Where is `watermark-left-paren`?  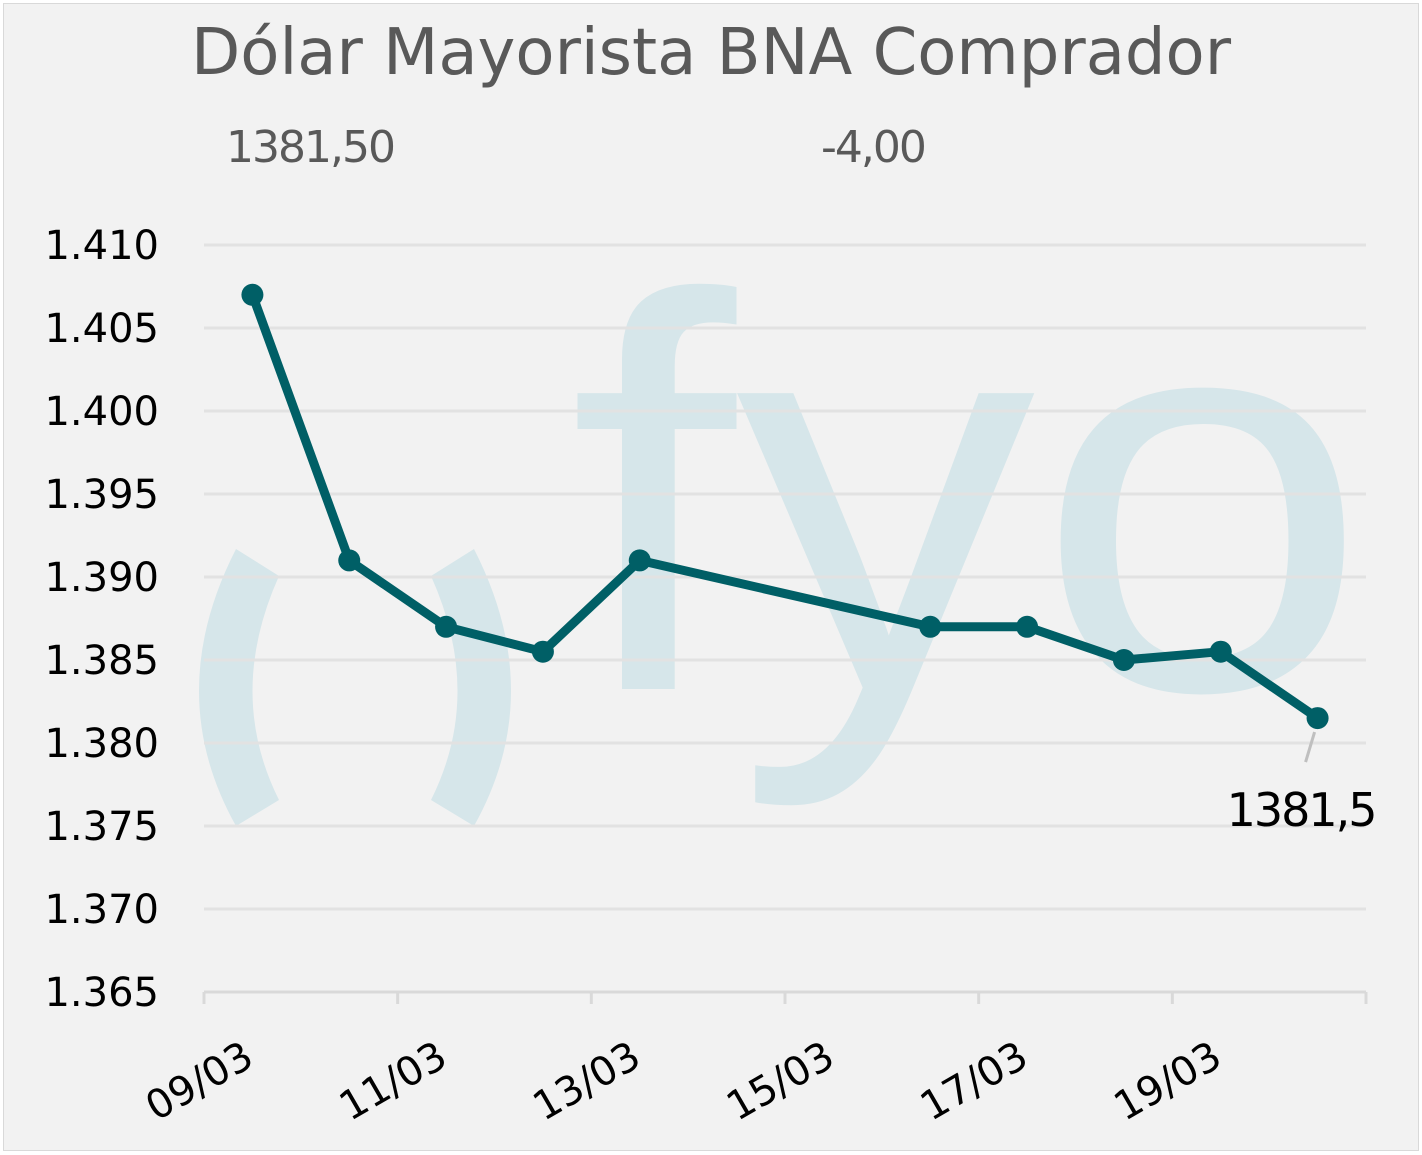 watermark-left-paren is located at coordinates (239, 687).